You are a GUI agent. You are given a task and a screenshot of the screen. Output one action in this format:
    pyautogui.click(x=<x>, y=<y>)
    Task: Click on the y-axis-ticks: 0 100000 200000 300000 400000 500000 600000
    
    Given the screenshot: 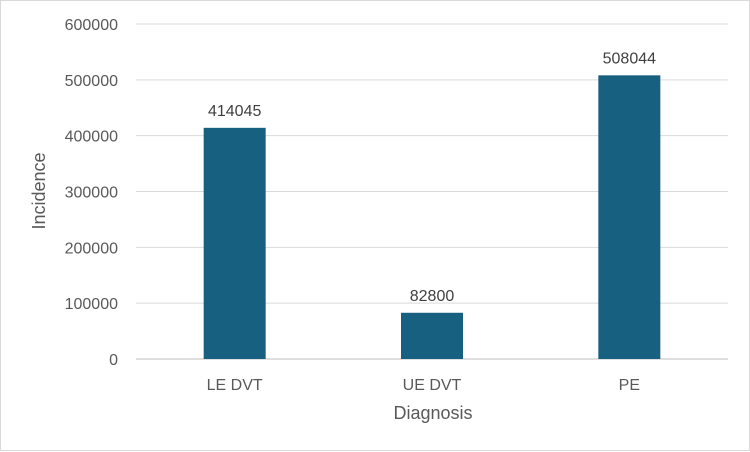 What is the action you would take?
    pyautogui.click(x=91, y=193)
    